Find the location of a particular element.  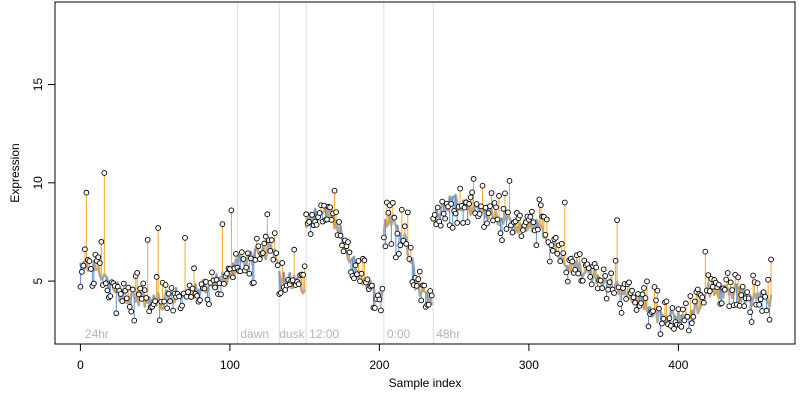

y-tick-label: 5 is located at coordinates (38, 280).